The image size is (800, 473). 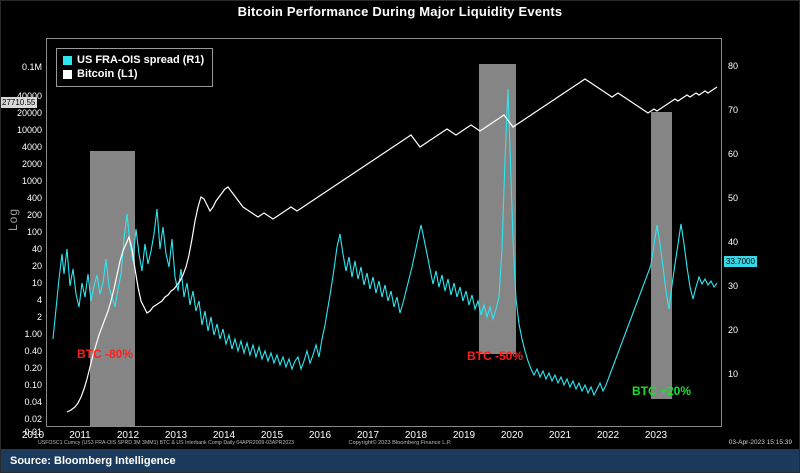 I want to click on y-left-tick-16: 0.40, so click(x=33, y=351).